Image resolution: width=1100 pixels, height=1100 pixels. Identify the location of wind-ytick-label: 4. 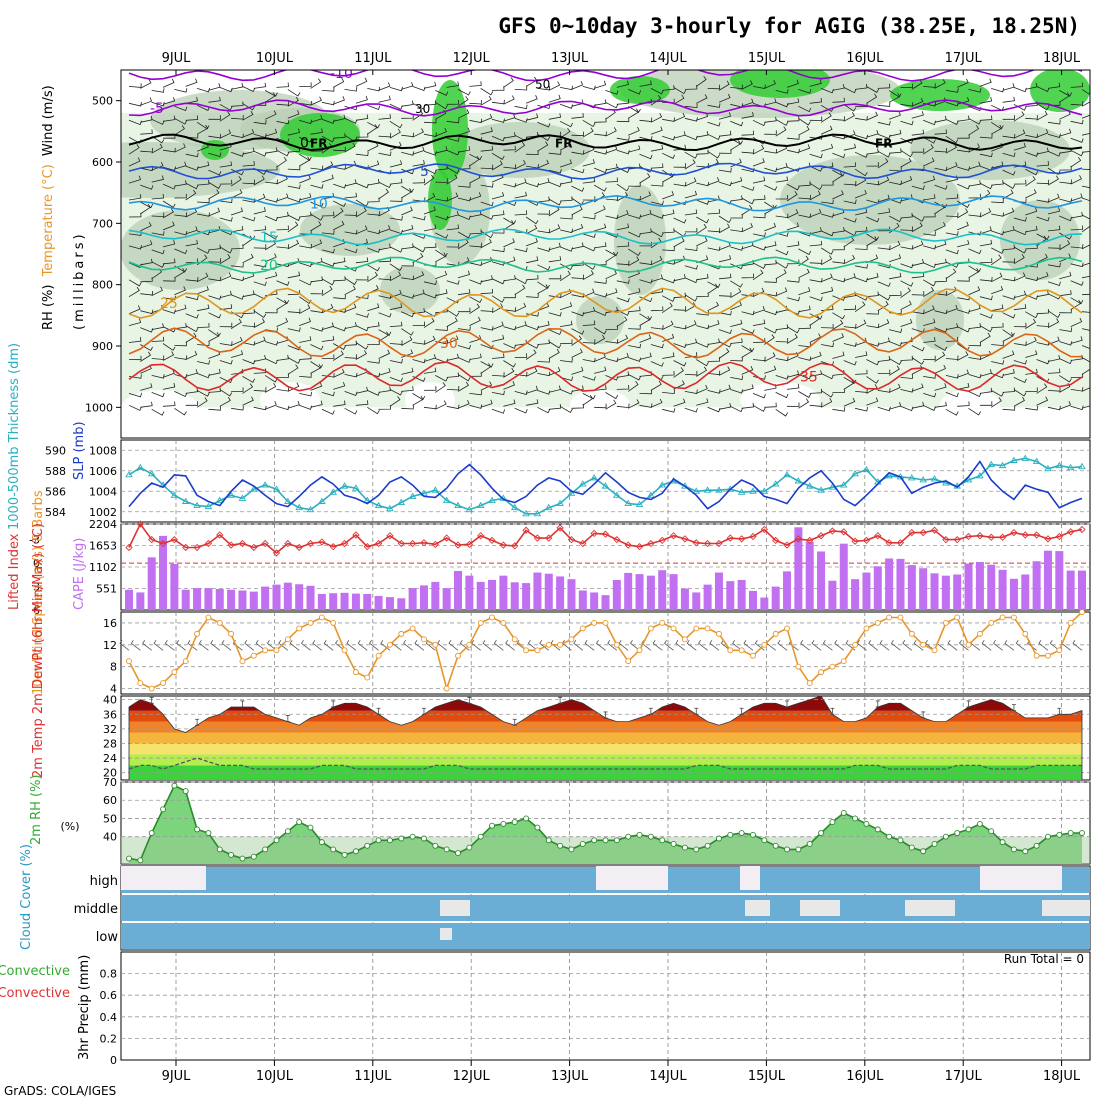
(113, 689).